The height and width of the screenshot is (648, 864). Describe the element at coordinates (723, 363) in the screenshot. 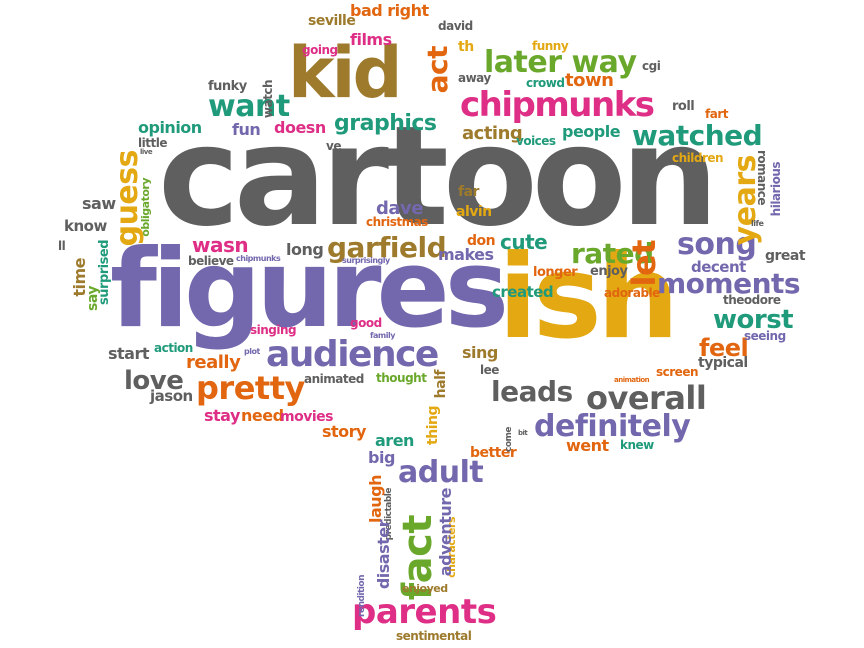

I see `word-typical: typical` at that location.